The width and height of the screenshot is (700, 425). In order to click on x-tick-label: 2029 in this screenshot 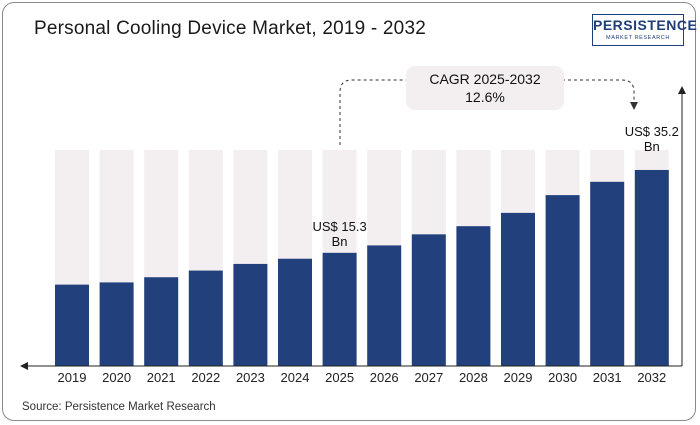, I will do `click(518, 377)`.